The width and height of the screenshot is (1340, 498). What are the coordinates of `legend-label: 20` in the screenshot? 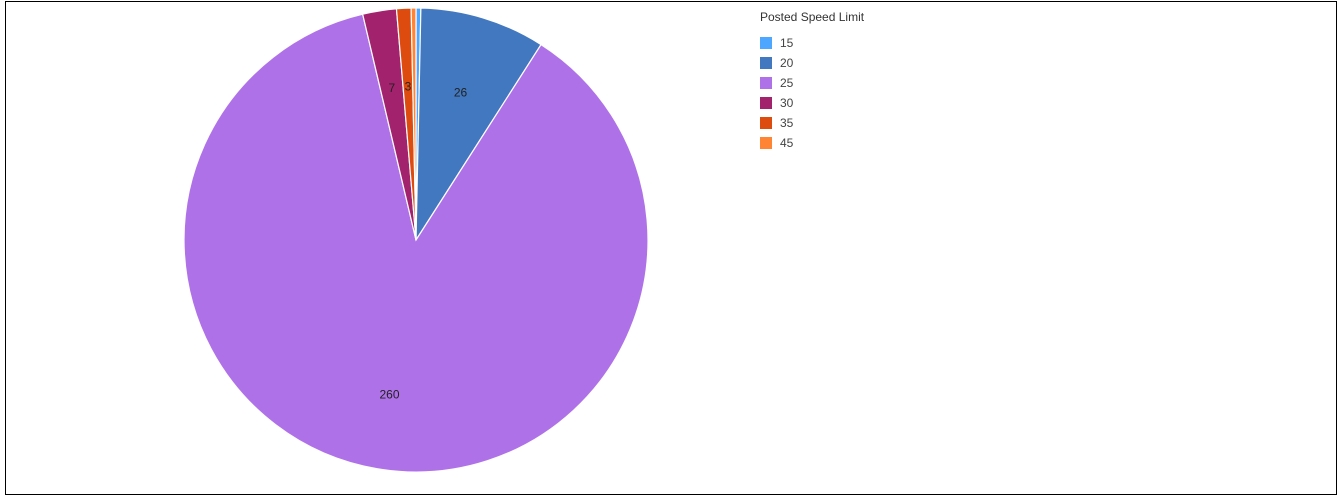 It's located at (787, 63).